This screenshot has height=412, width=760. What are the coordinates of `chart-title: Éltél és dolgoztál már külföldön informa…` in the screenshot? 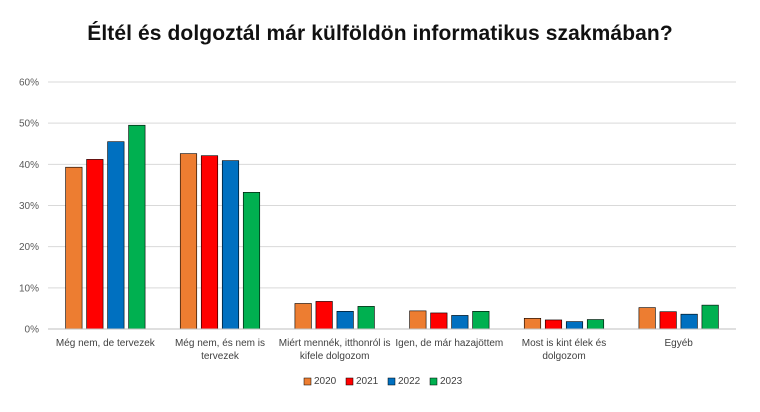 It's located at (380, 33).